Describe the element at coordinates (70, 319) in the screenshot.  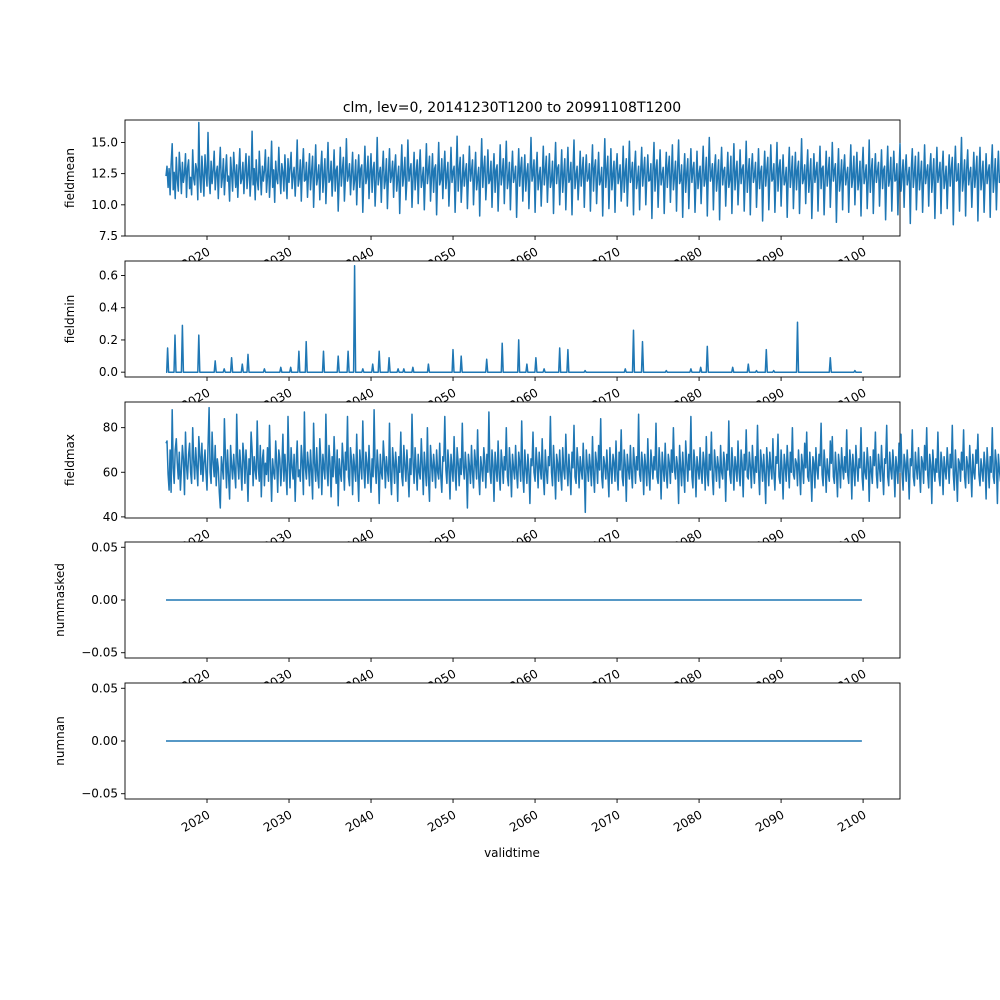
I see `y-axis-label-fieldmin: fieldmin` at that location.